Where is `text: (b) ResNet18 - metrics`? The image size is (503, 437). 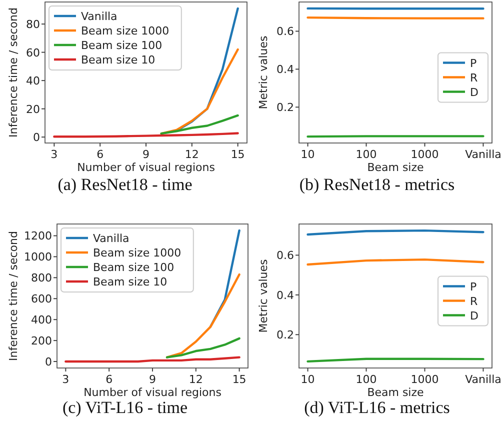
text: (b) ResNet18 - metrics is located at coordinates (377, 184).